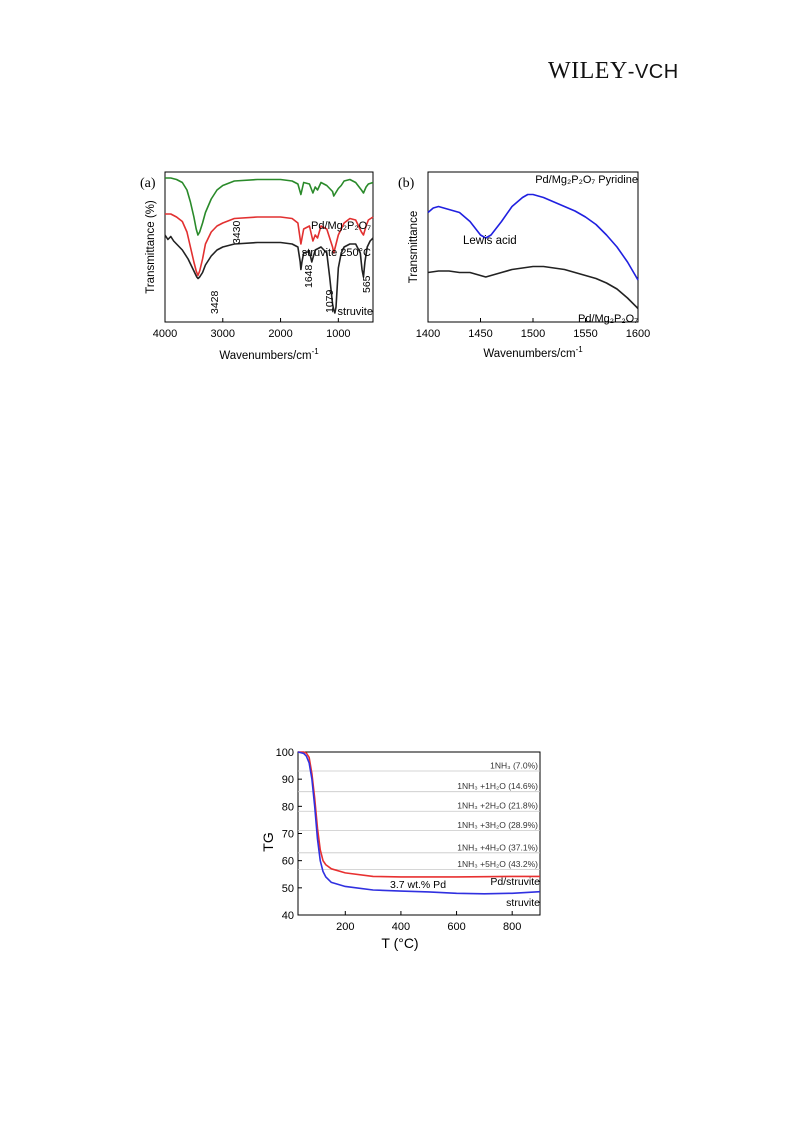 The width and height of the screenshot is (793, 1121). I want to click on publisher-logo: WILEY-VCH, so click(613, 71).